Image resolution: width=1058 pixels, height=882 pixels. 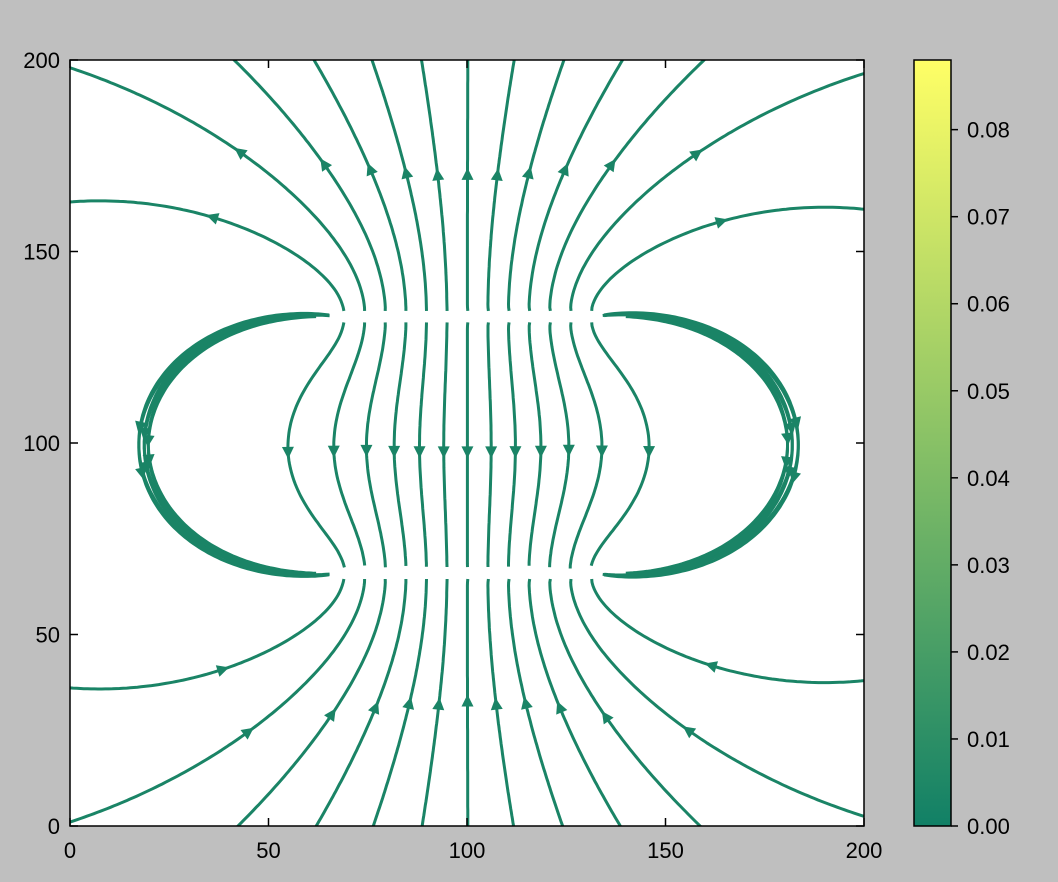 I want to click on x-tick-label-4: 200, so click(x=864, y=850).